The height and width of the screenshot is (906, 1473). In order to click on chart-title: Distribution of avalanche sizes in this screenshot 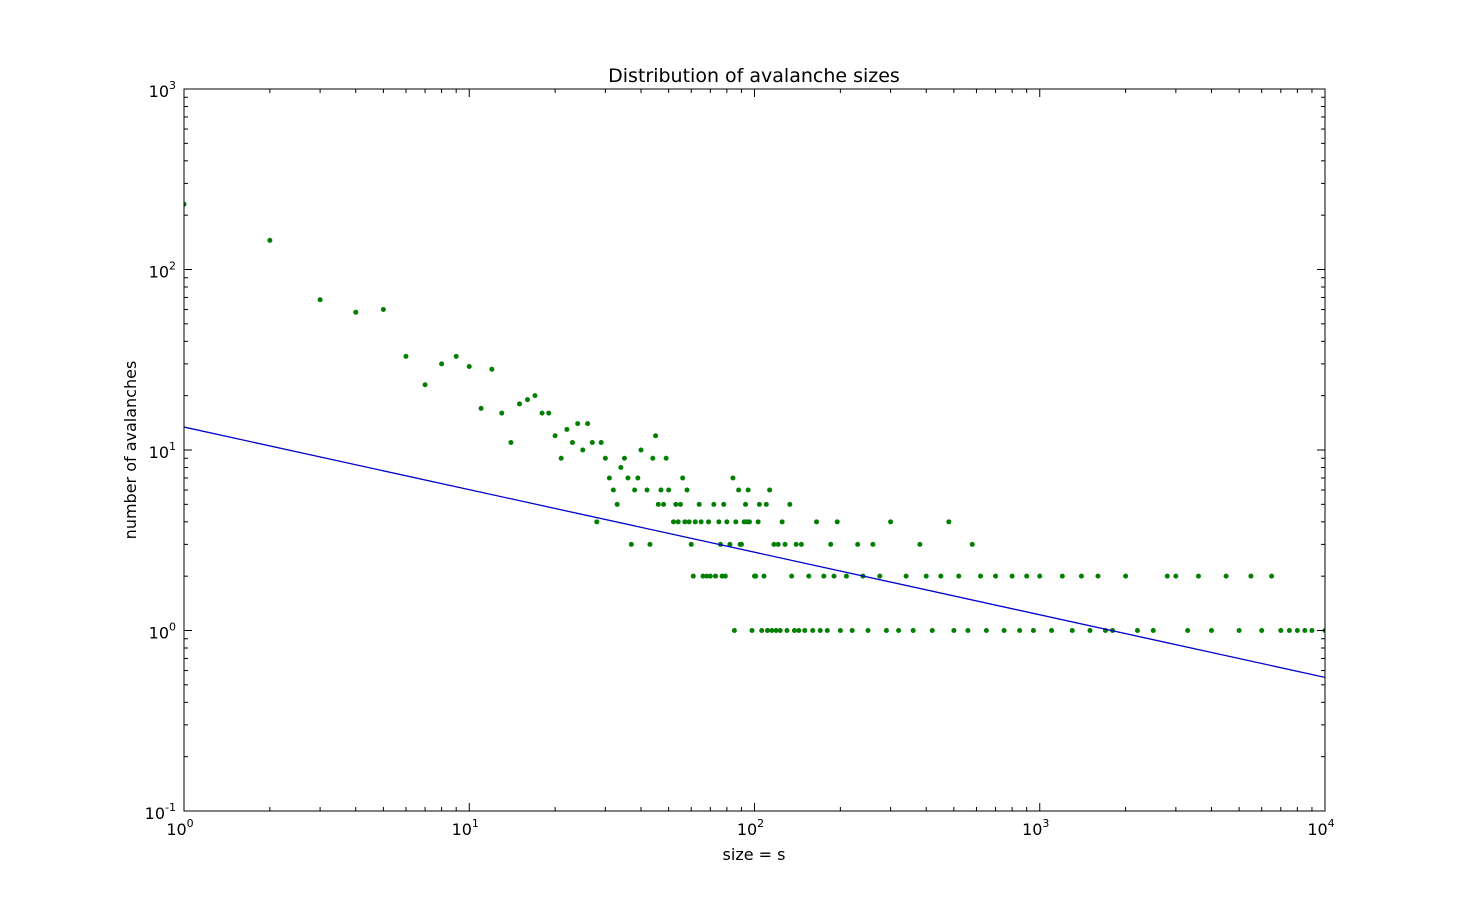, I will do `click(754, 76)`.